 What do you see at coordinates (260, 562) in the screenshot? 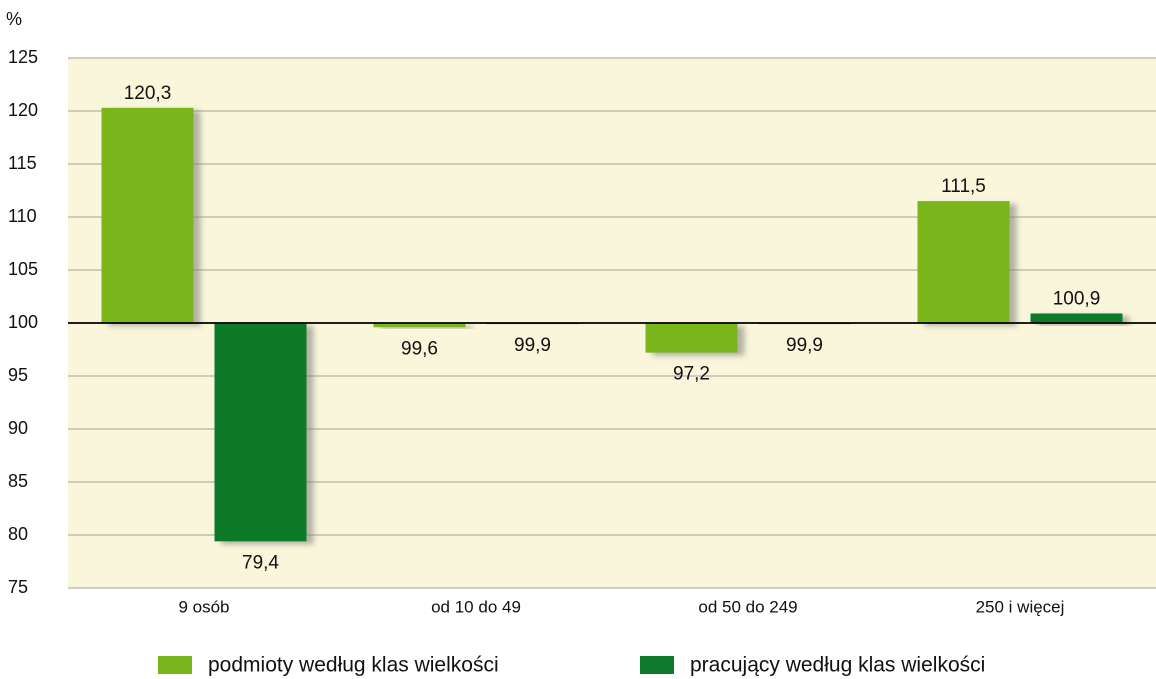
I see `value-label: 79,4` at bounding box center [260, 562].